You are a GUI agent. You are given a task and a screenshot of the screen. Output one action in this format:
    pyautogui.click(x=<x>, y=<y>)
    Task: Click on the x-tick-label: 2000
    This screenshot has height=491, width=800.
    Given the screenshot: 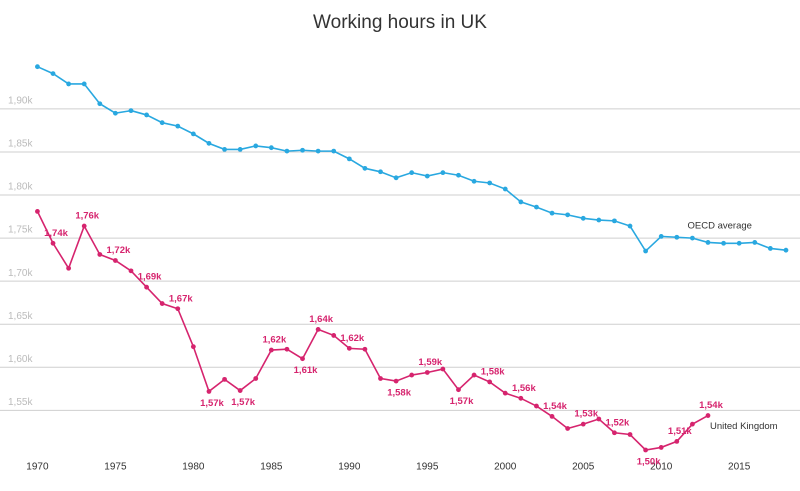 What is the action you would take?
    pyautogui.click(x=505, y=467)
    